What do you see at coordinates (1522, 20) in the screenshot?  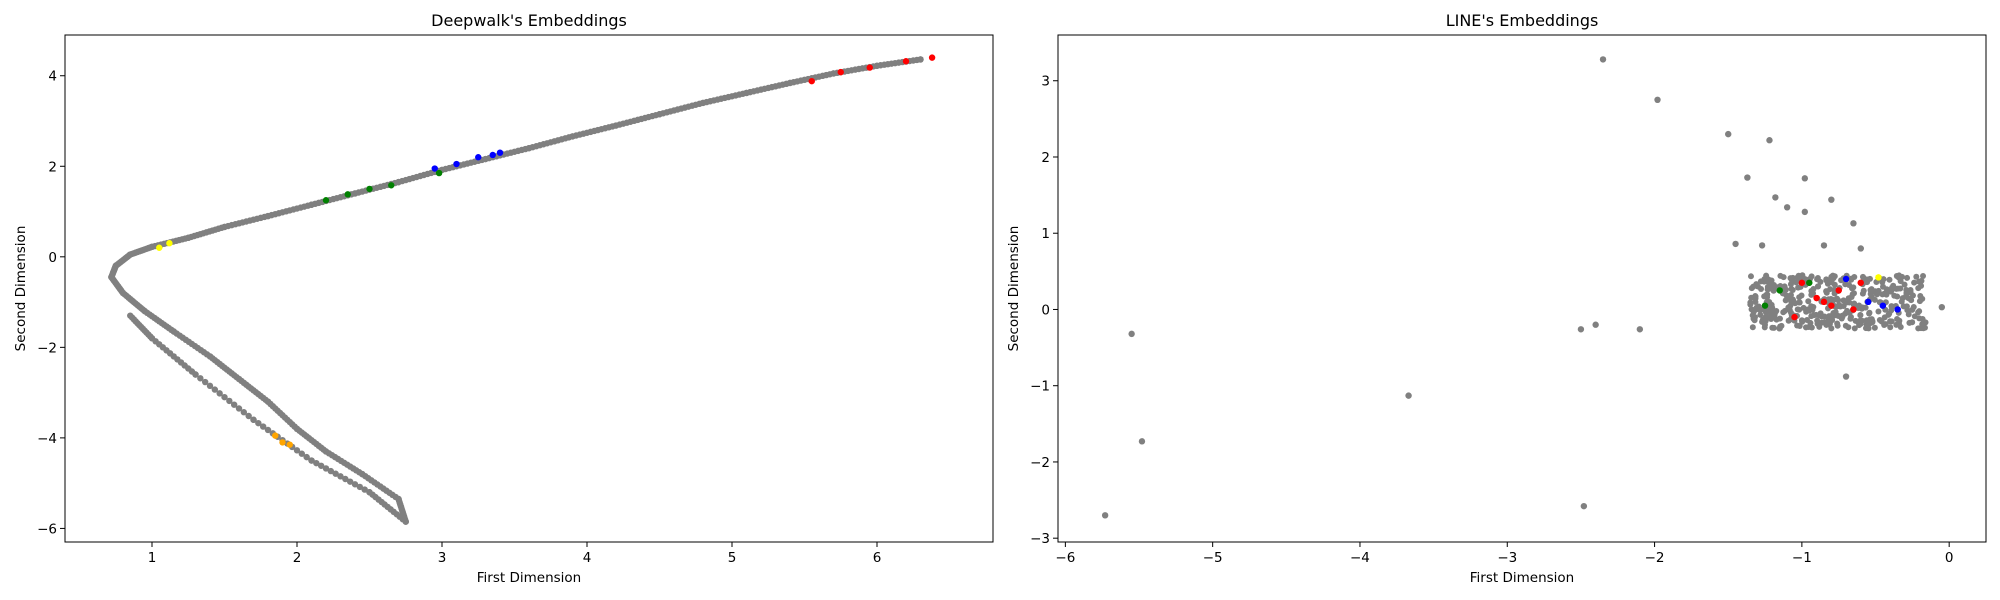 I see `chart-title: LINE's Embeddings` at bounding box center [1522, 20].